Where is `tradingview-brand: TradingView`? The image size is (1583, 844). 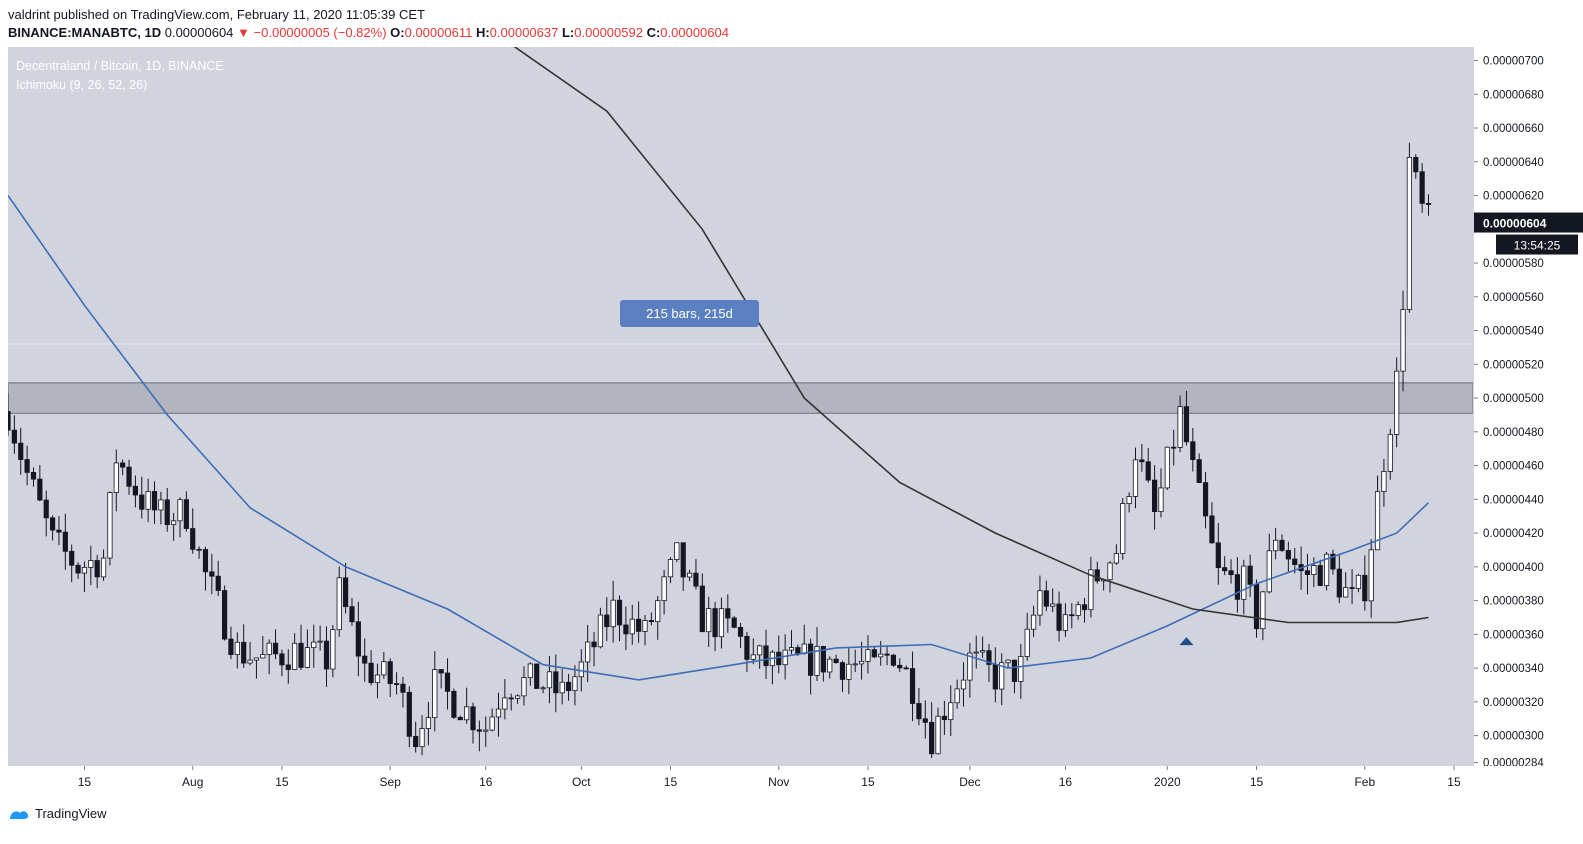
tradingview-brand: TradingView is located at coordinates (71, 813).